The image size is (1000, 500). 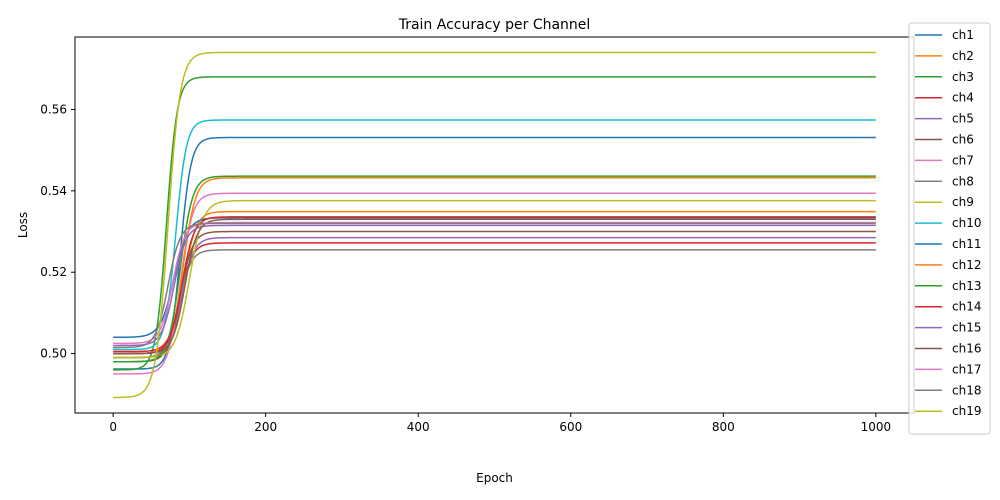 What do you see at coordinates (500, 423) in the screenshot?
I see `x-axis: 0 200 400 600 800 1000` at bounding box center [500, 423].